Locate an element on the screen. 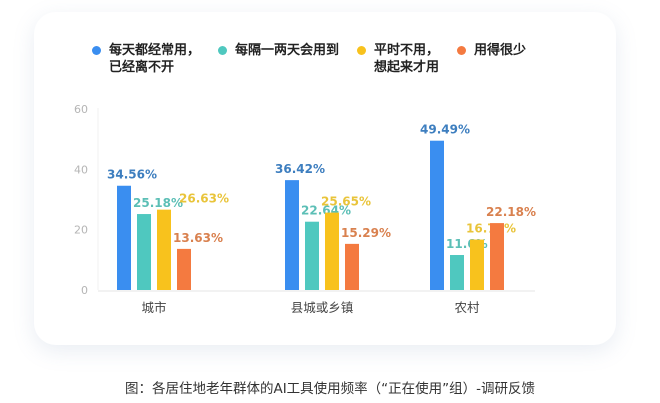 The height and width of the screenshot is (403, 660). legend-item-every-few-days: 每隔一两天会用到 is located at coordinates (278, 59).